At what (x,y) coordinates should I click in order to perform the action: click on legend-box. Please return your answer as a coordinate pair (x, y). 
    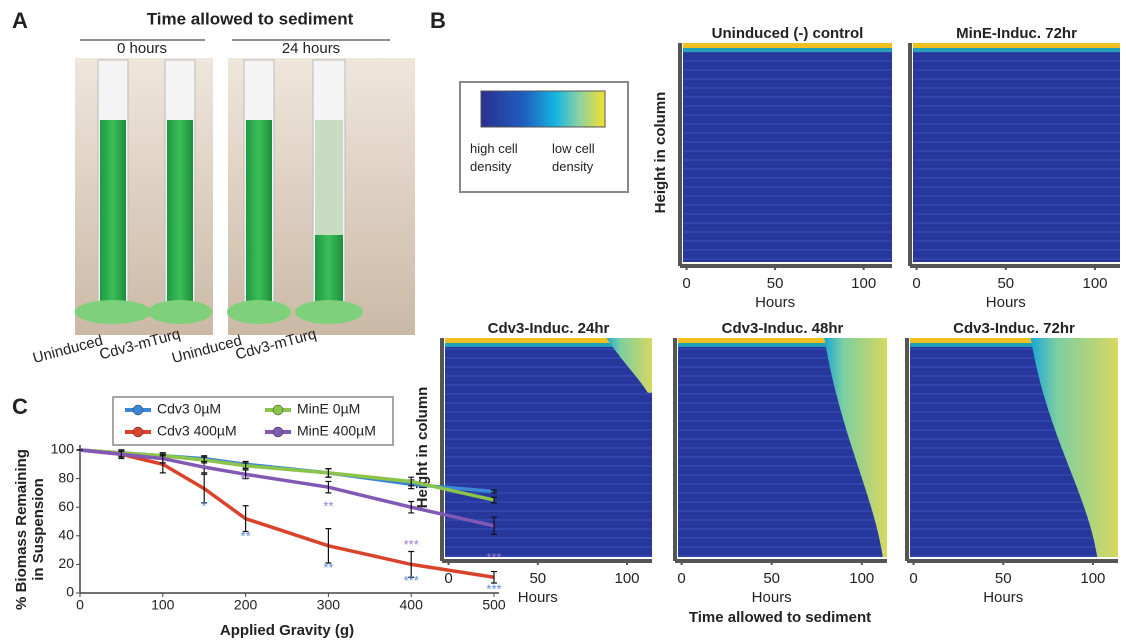
    Looking at the image, I should click on (253, 421).